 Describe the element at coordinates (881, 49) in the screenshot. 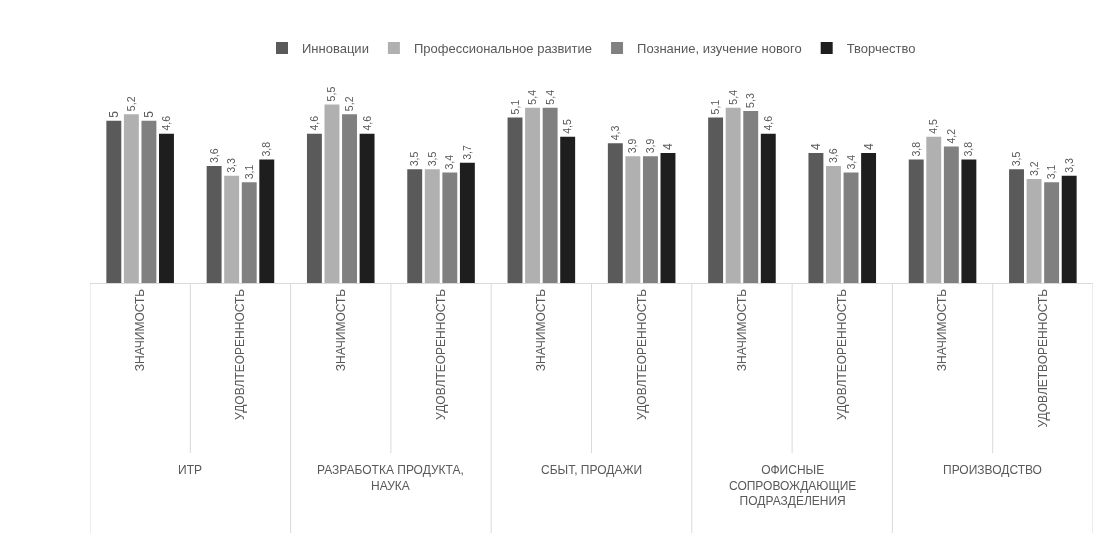

I see `legend-label: Творчество` at that location.